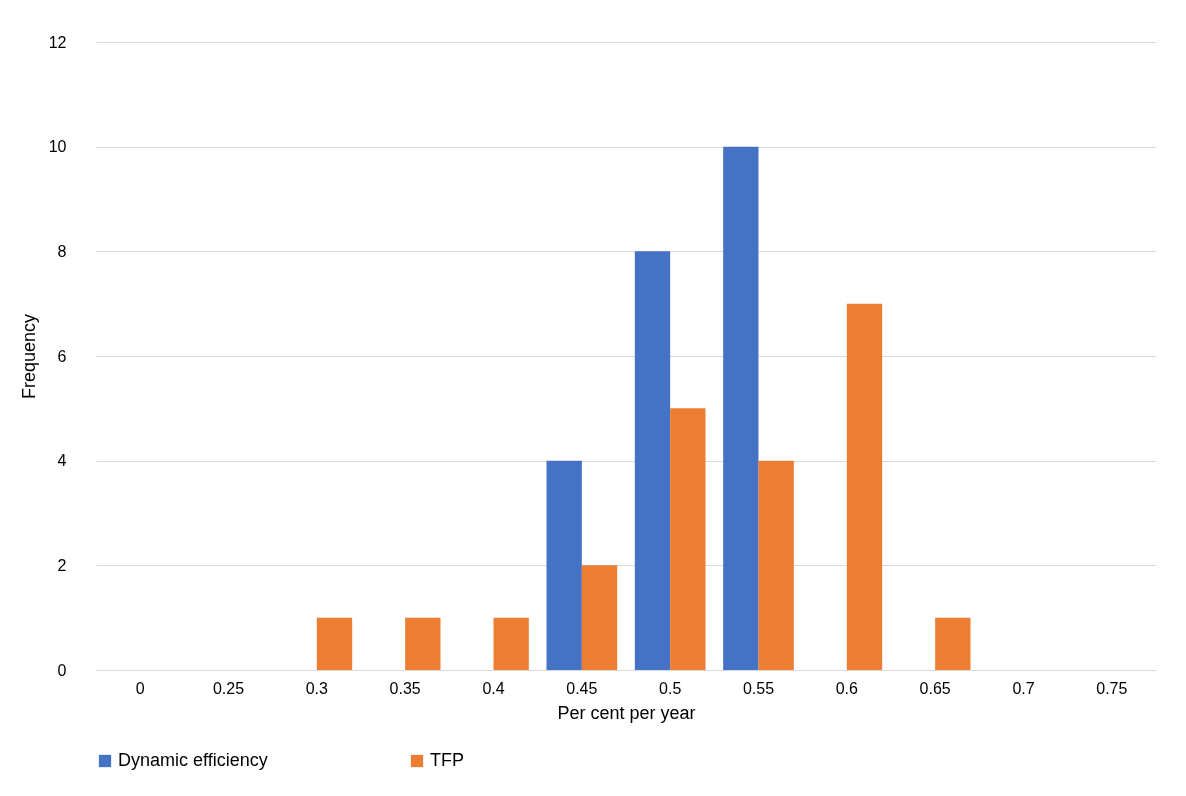 This screenshot has width=1186, height=796. Describe the element at coordinates (626, 712) in the screenshot. I see `x-axis-title: Per cent per year` at that location.